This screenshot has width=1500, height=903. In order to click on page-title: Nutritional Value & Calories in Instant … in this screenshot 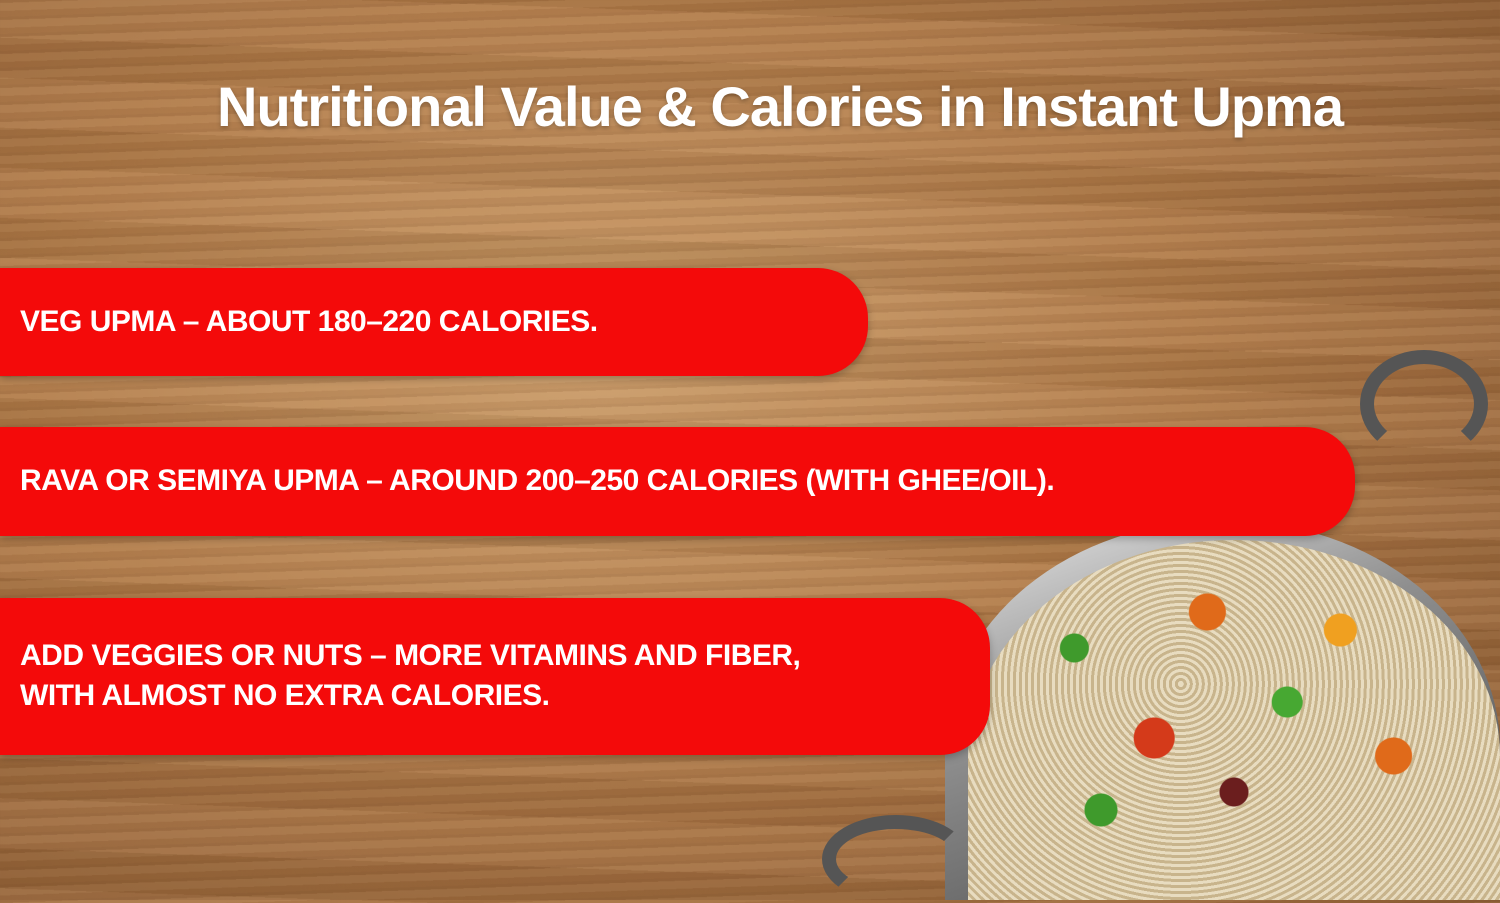, I will do `click(780, 106)`.